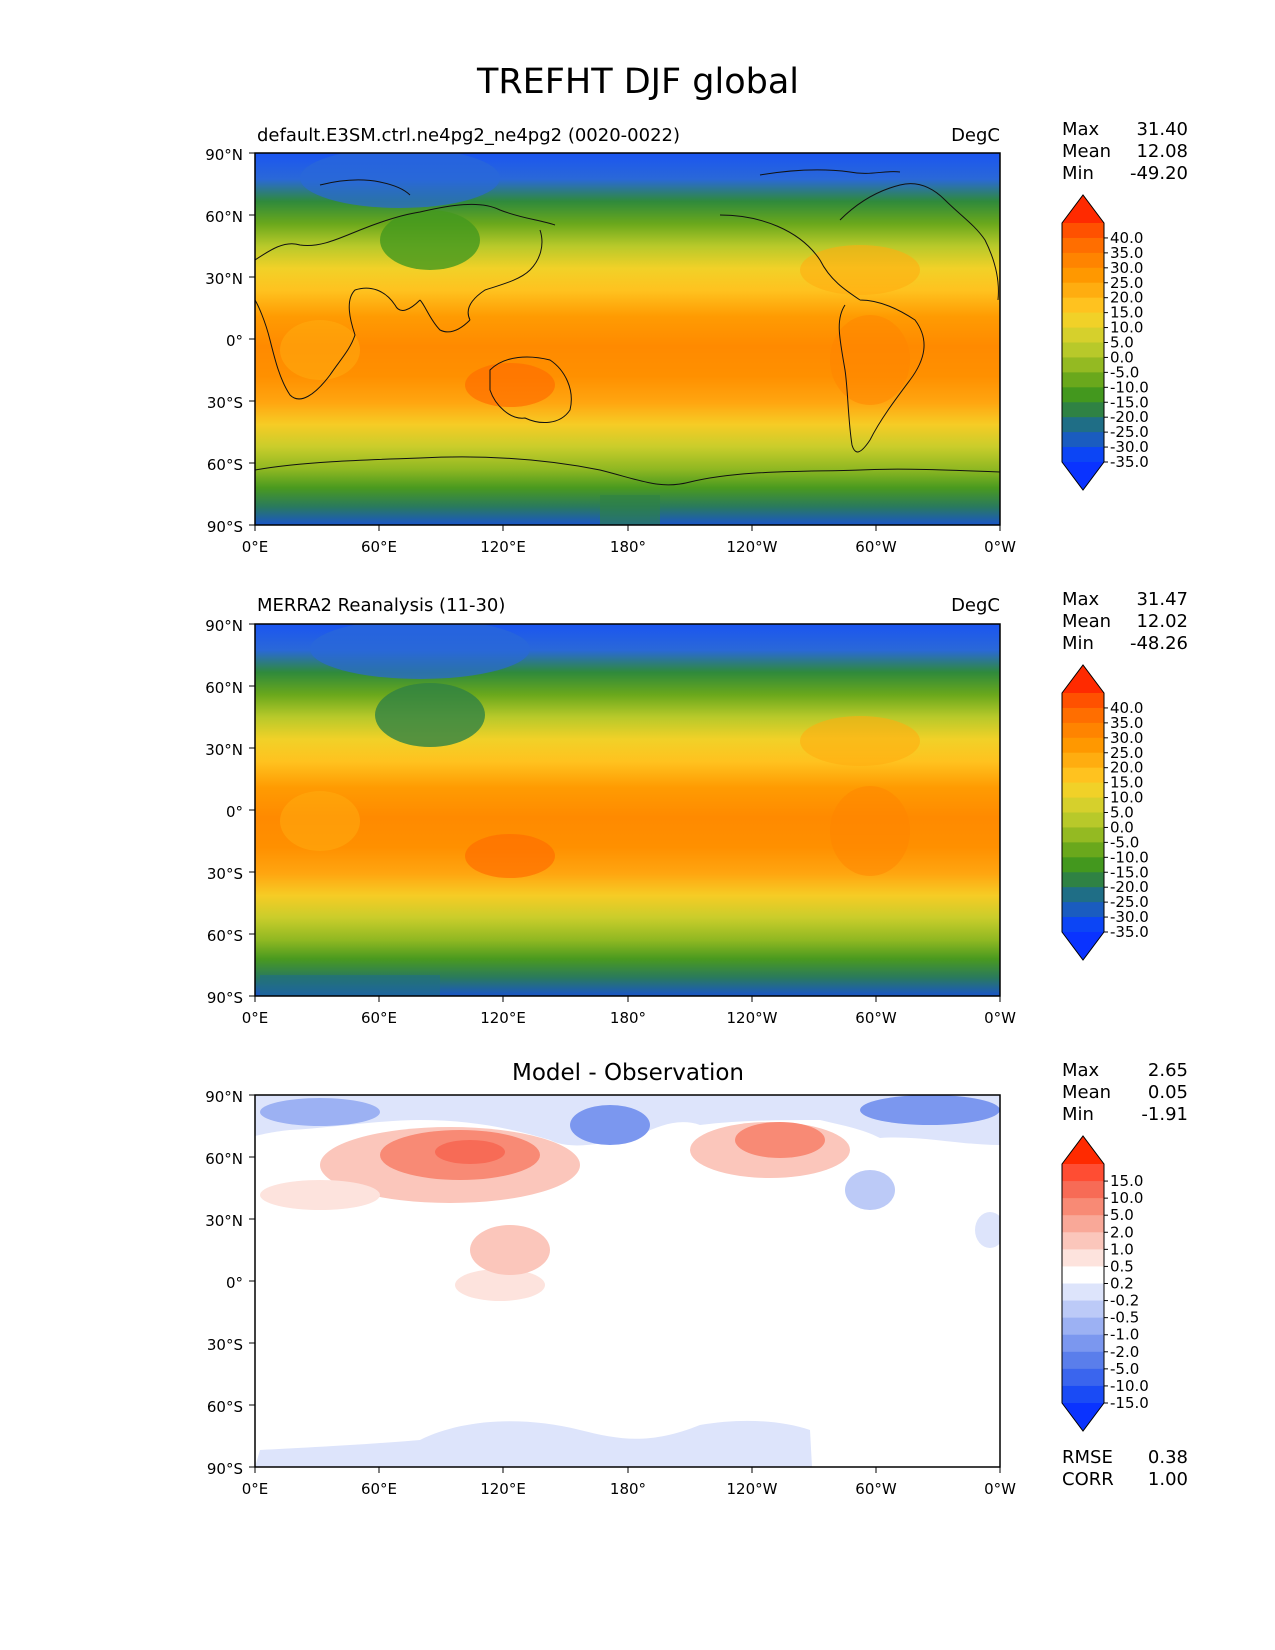  I want to click on stat-value: 2.65, so click(1168, 1070).